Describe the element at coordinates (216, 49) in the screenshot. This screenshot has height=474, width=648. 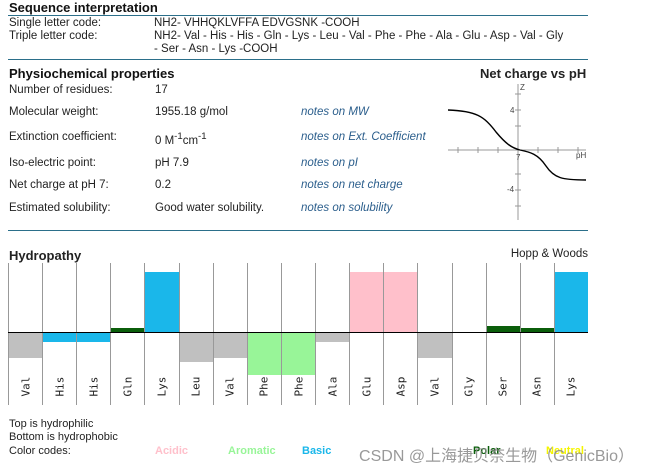
I see `triple-letter-value-line2: - Ser - Asn - Lys -COOH` at that location.